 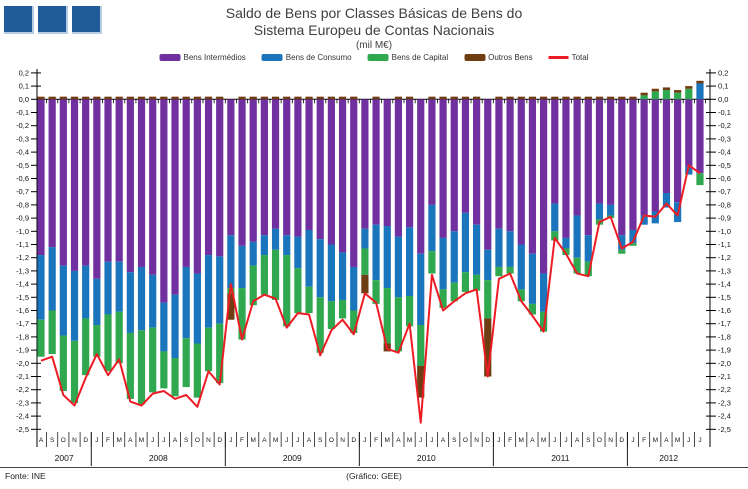 What do you see at coordinates (22, 191) in the screenshot?
I see `y-tick-label: -0,7` at bounding box center [22, 191].